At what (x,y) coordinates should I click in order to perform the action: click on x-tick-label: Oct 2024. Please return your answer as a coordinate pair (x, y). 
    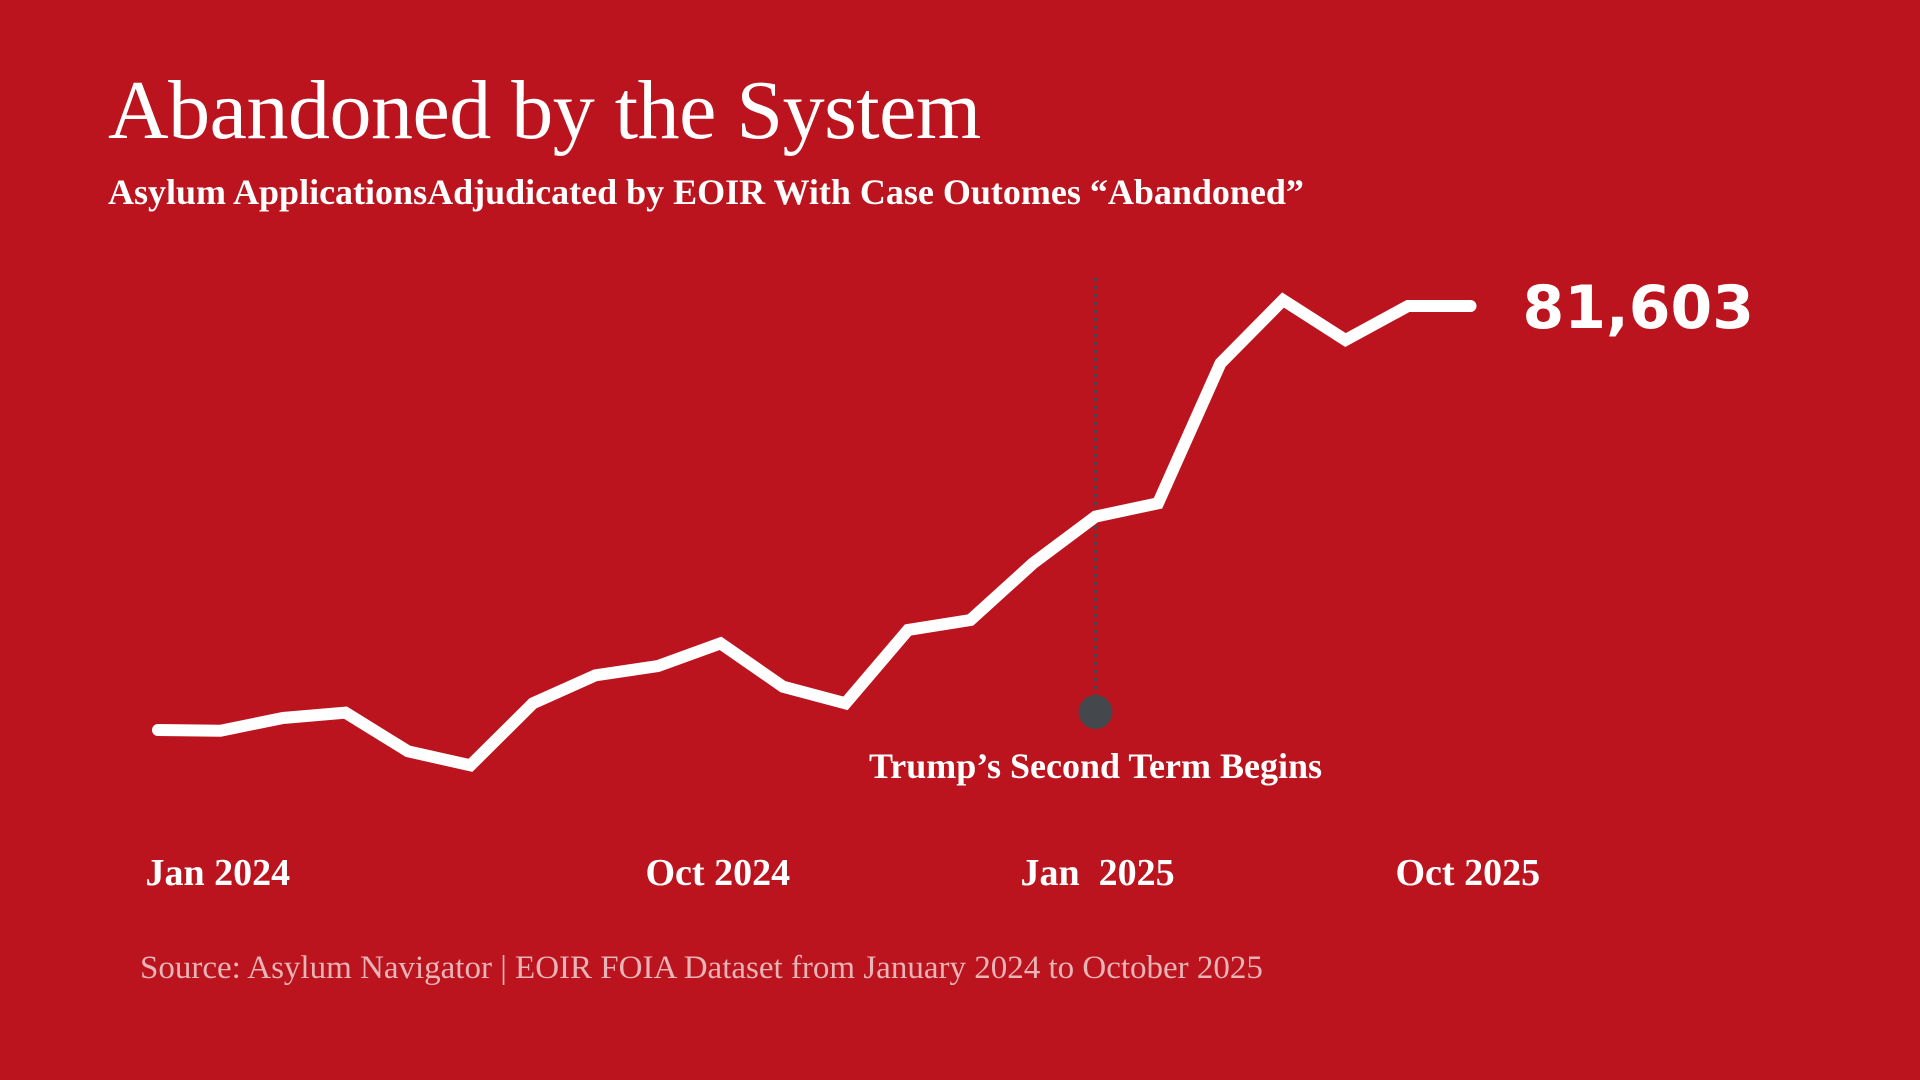
    Looking at the image, I should click on (718, 873).